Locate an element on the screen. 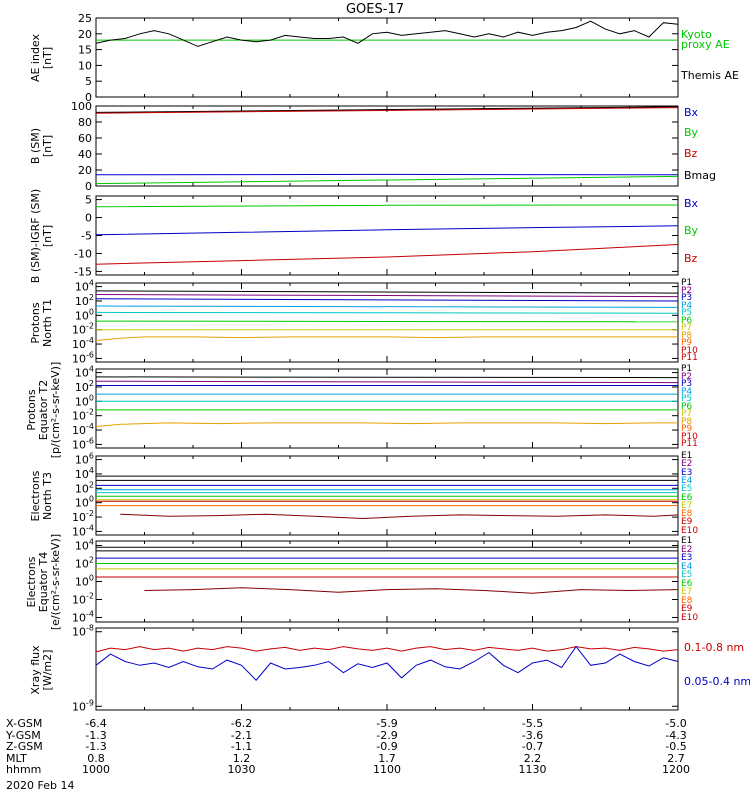 The image size is (750, 800). legend-eet4-e3: E3 is located at coordinates (687, 558).